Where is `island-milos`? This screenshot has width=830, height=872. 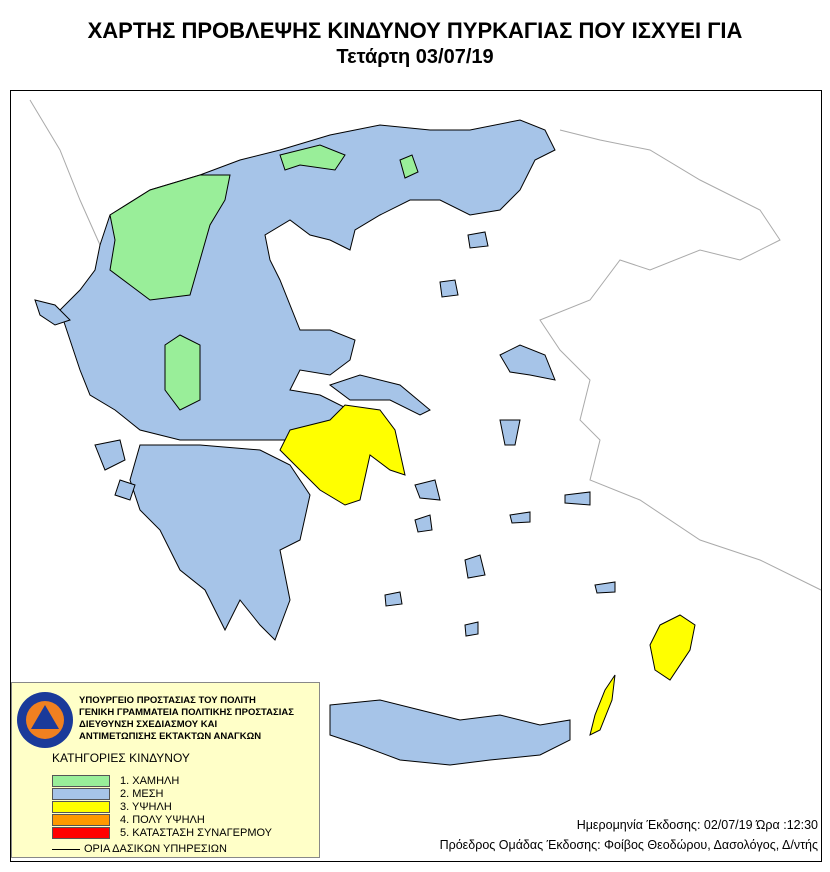
island-milos is located at coordinates (393, 599).